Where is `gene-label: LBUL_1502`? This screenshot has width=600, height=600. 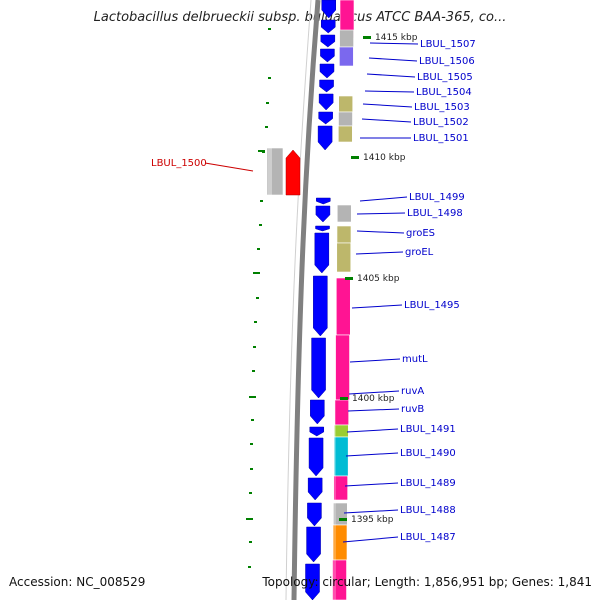
gene-label: LBUL_1502 is located at coordinates (441, 122).